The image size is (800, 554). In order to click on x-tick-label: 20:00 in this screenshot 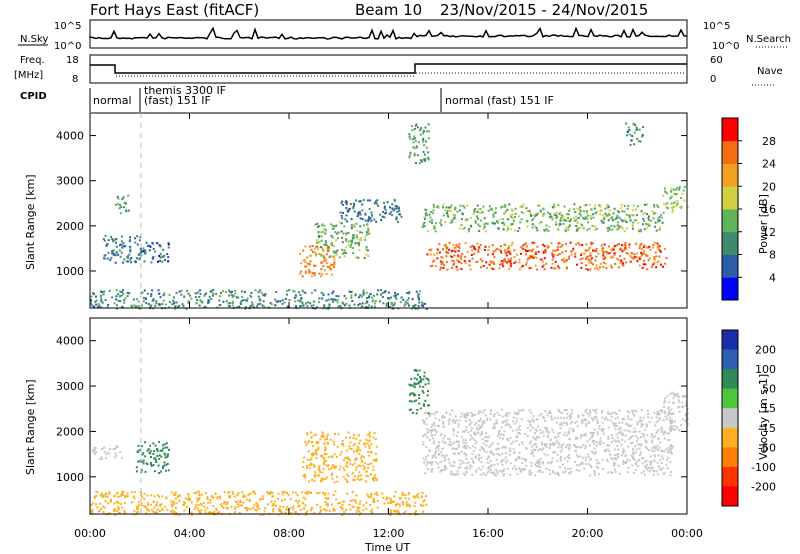, I will do `click(588, 533)`.